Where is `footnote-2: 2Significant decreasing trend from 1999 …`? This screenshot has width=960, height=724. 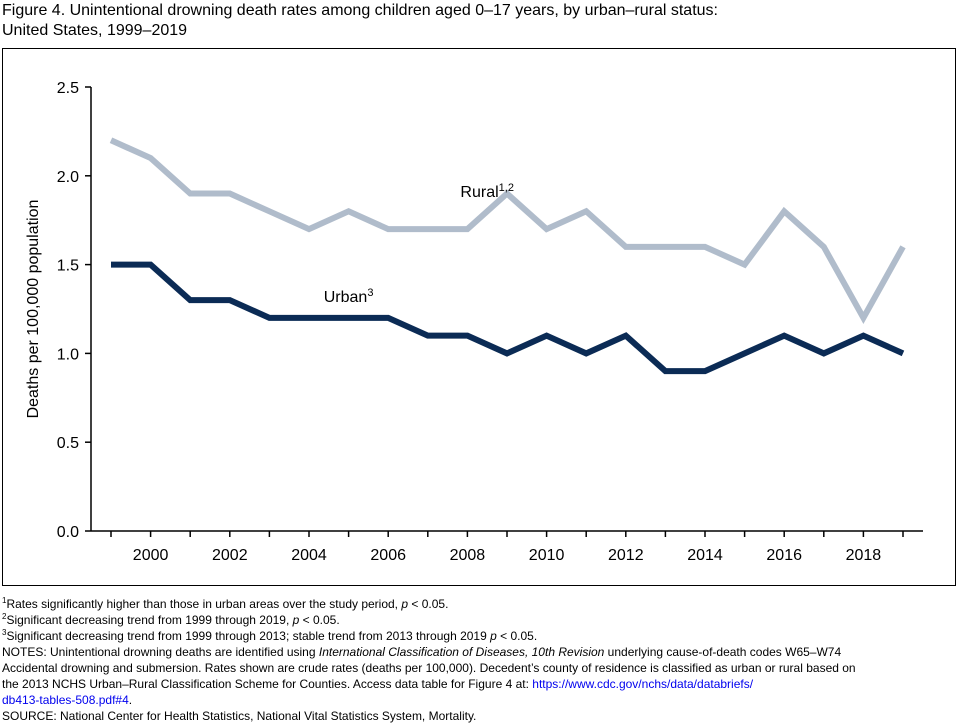
footnote-2: 2Significant decreasing trend from 1999 … is located at coordinates (171, 620).